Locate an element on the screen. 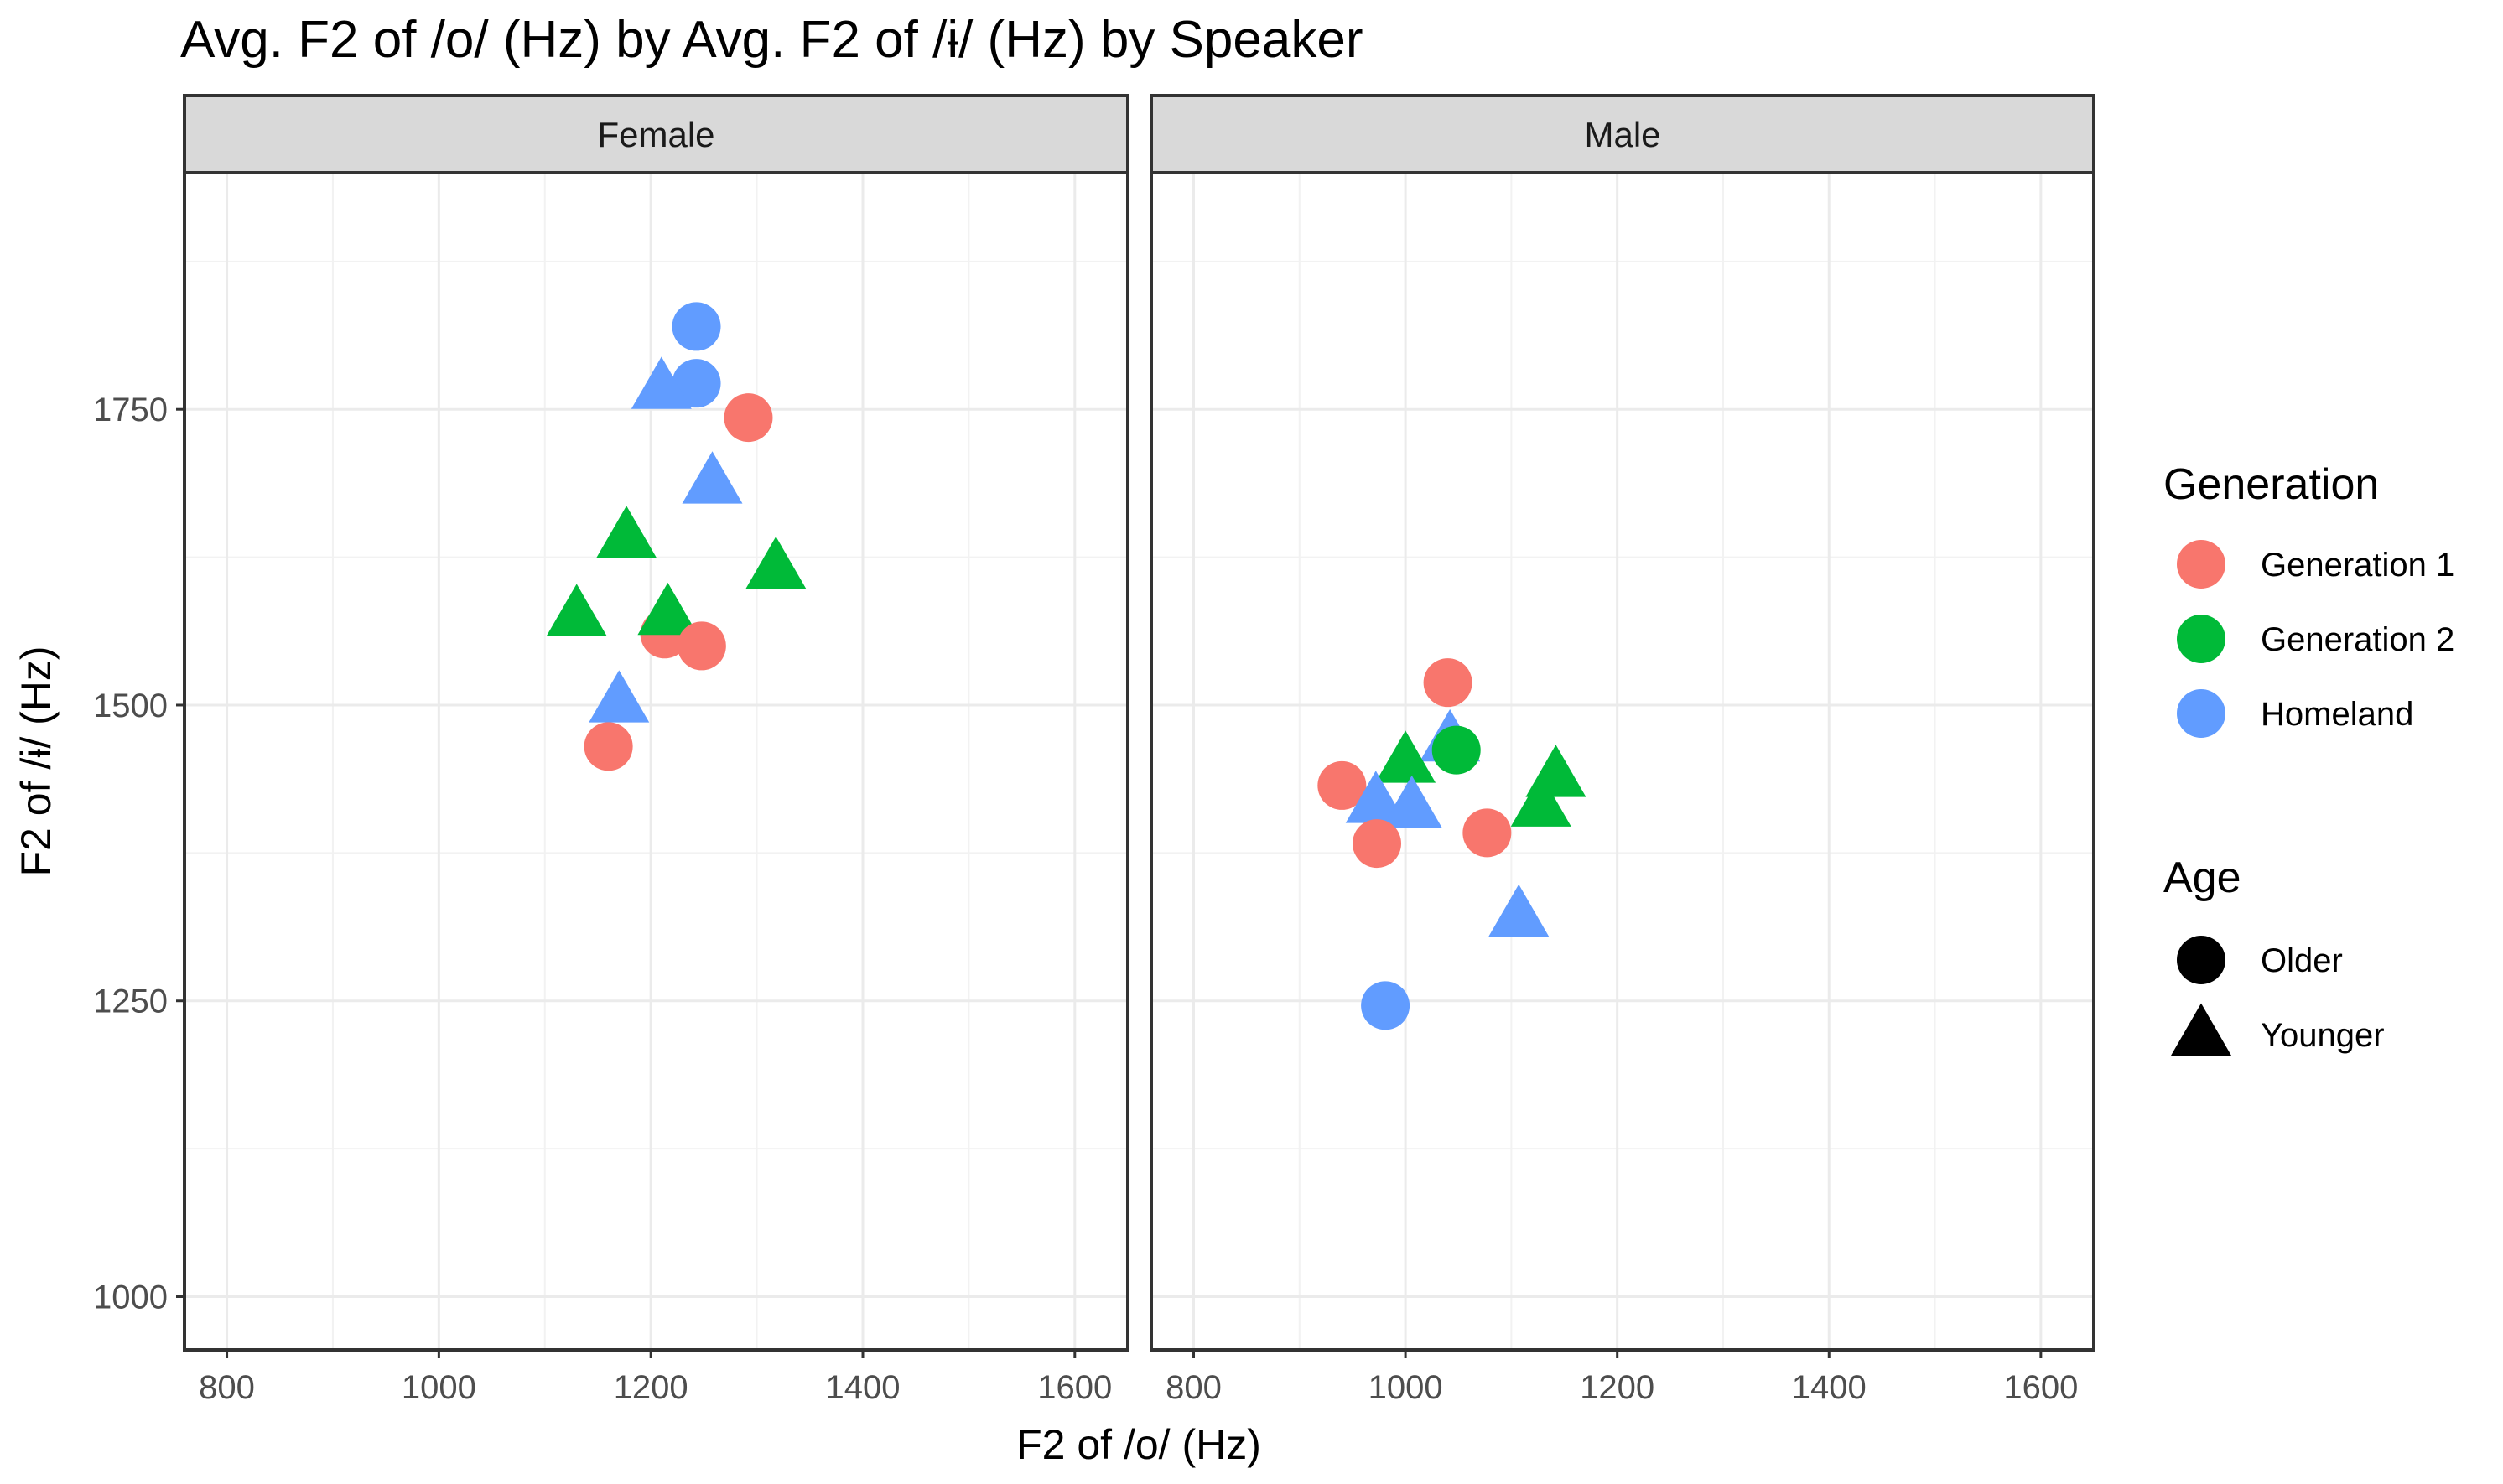  x-tick-label-male: 1200 is located at coordinates (1617, 1387).